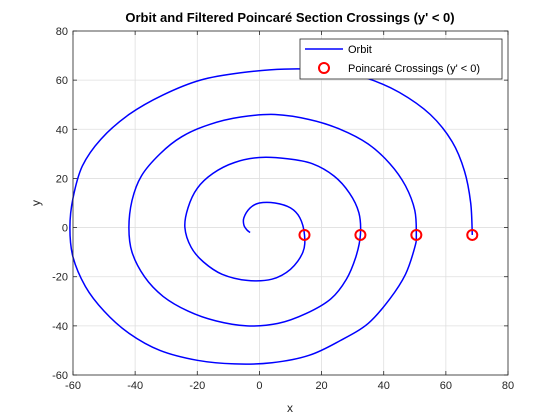 This screenshot has width=560, height=420. I want to click on x-tick-label: 0, so click(259, 386).